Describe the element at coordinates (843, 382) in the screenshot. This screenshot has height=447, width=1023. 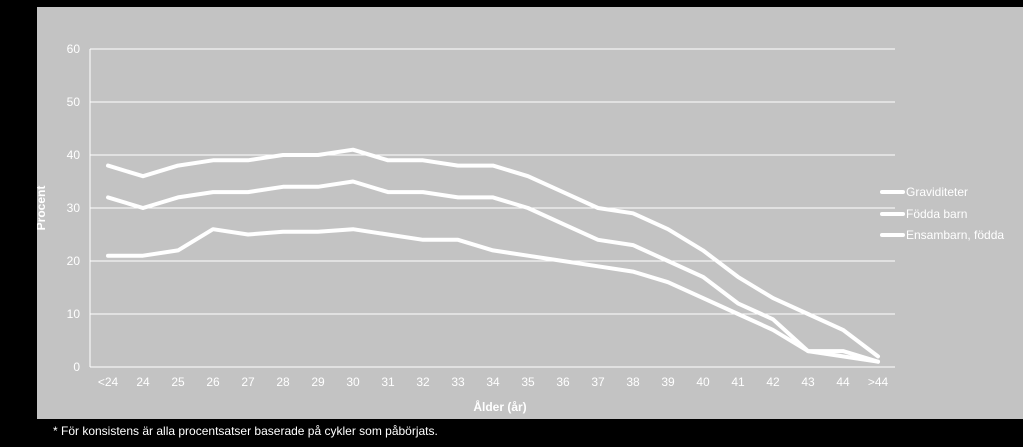
I see `x-tick-label: 44` at that location.